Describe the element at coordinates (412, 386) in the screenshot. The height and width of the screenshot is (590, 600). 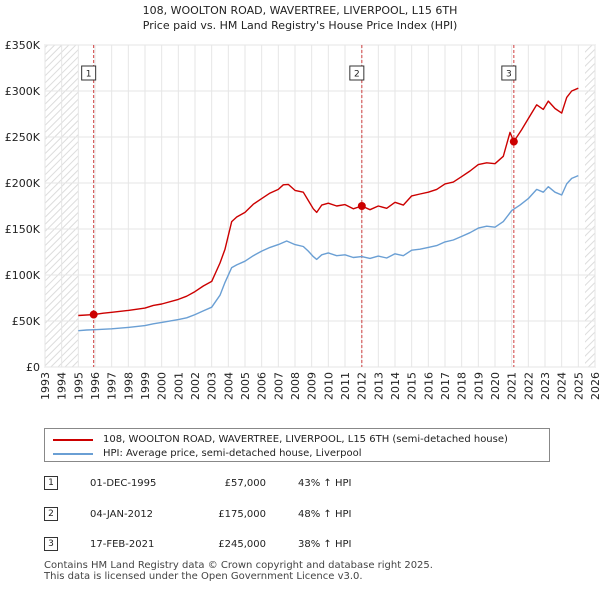
I see `x-tick-label: 2015` at that location.